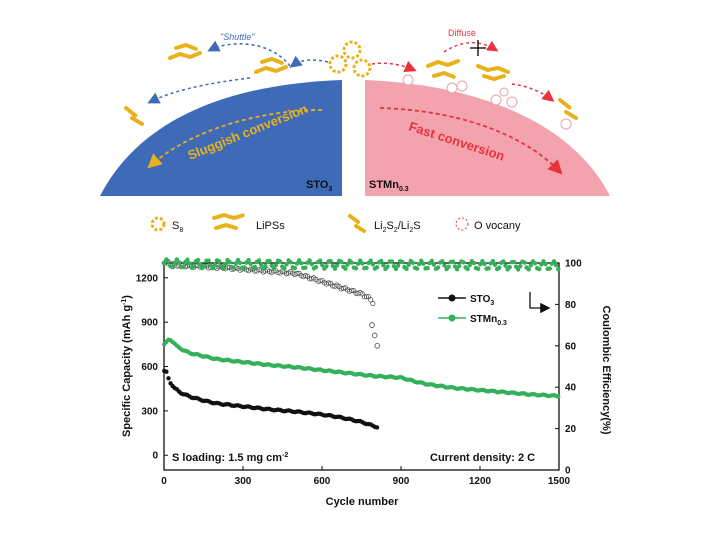  I want to click on x-tick-label: 1500, so click(559, 481).